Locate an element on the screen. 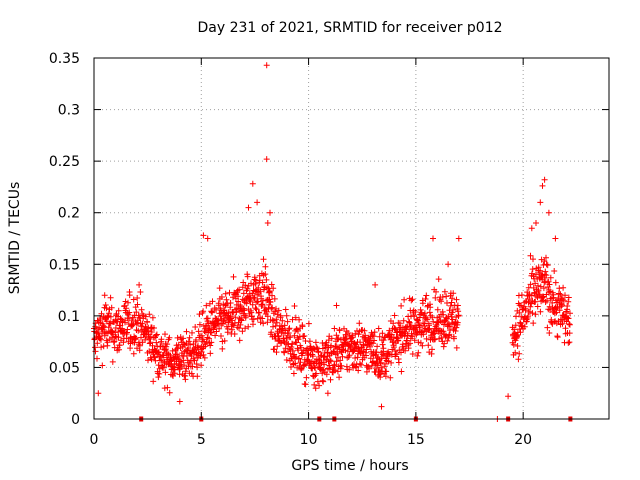 This screenshot has width=640, height=480. y-tick-label: 0.3 is located at coordinates (69, 111).